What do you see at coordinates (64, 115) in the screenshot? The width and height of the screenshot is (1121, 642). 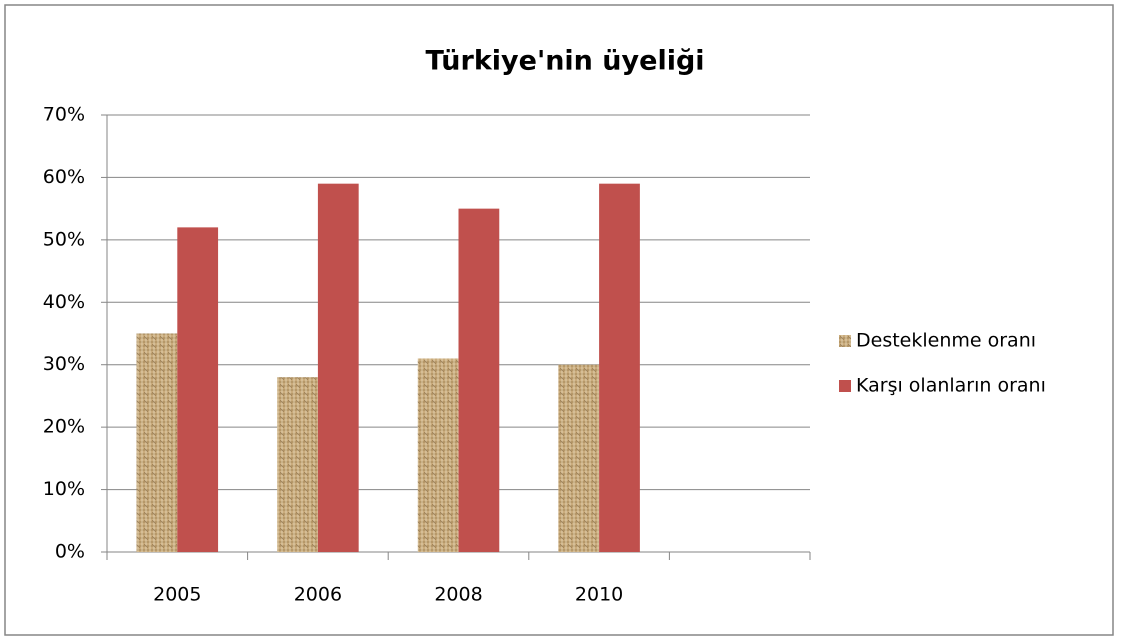 I see `y-tick-label: 70%` at bounding box center [64, 115].